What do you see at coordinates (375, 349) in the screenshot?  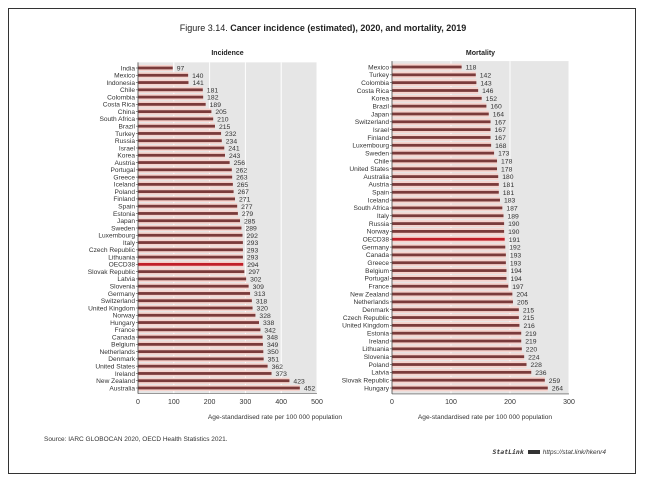 I see `mortality-category-label: Lithuania` at bounding box center [375, 349].